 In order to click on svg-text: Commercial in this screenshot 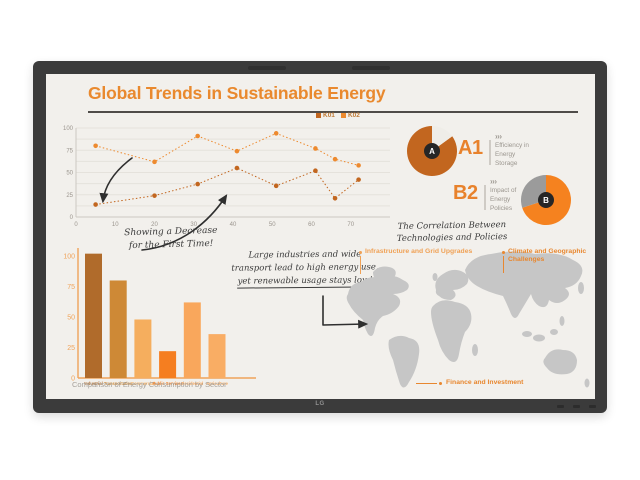, I will do `click(142, 383)`.